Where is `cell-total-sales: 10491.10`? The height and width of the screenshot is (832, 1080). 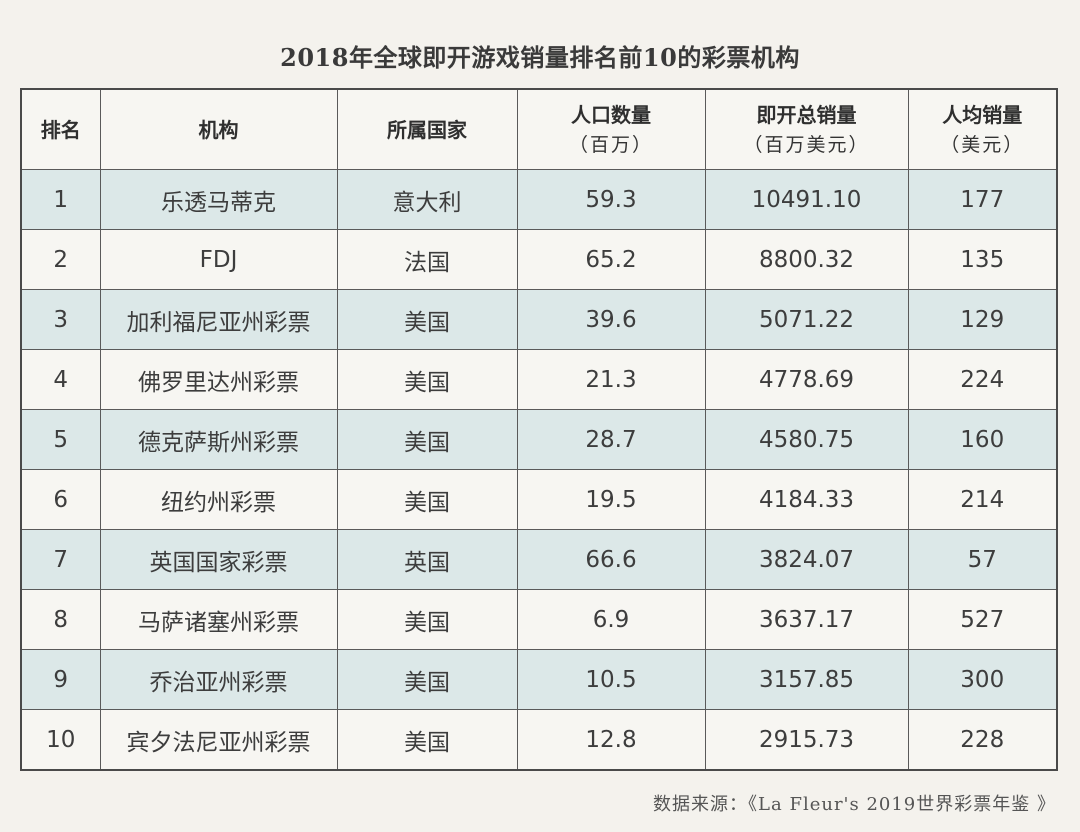 cell-total-sales: 10491.10 is located at coordinates (806, 199).